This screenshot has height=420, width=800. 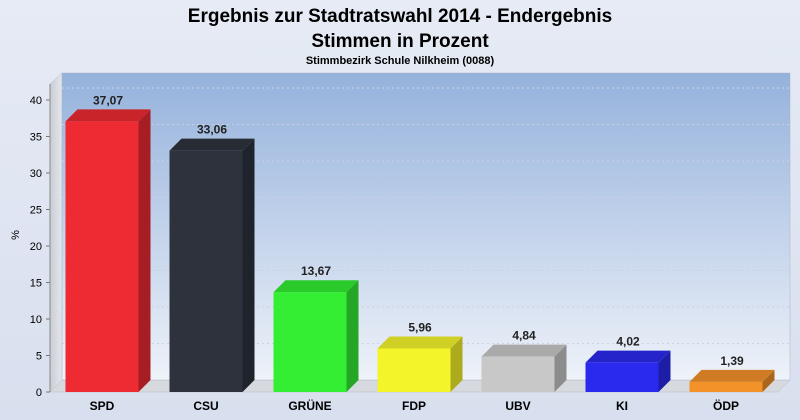 I want to click on y-tick-label: 20, so click(x=36, y=247).